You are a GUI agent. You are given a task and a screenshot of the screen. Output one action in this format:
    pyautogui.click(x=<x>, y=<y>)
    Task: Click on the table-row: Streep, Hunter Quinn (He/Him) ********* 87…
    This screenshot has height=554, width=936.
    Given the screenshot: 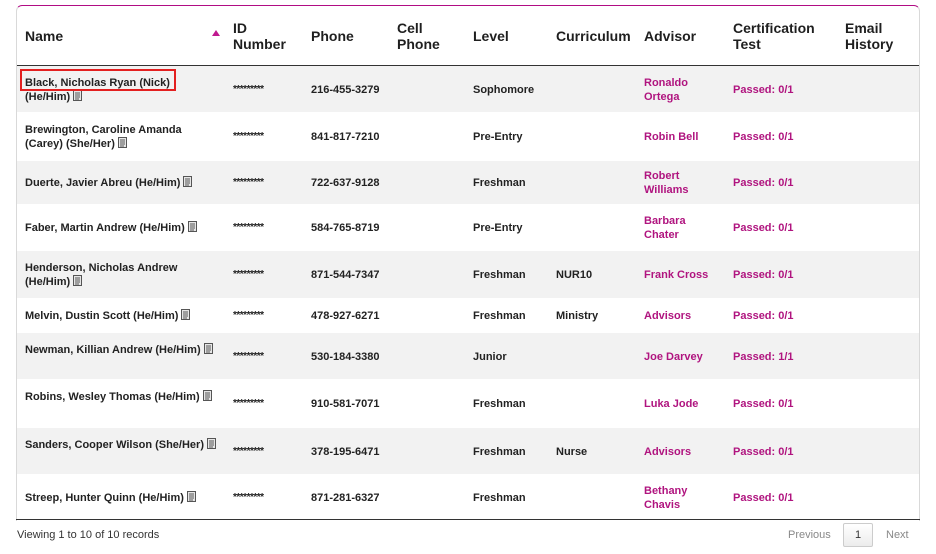 What is the action you would take?
    pyautogui.click(x=468, y=498)
    